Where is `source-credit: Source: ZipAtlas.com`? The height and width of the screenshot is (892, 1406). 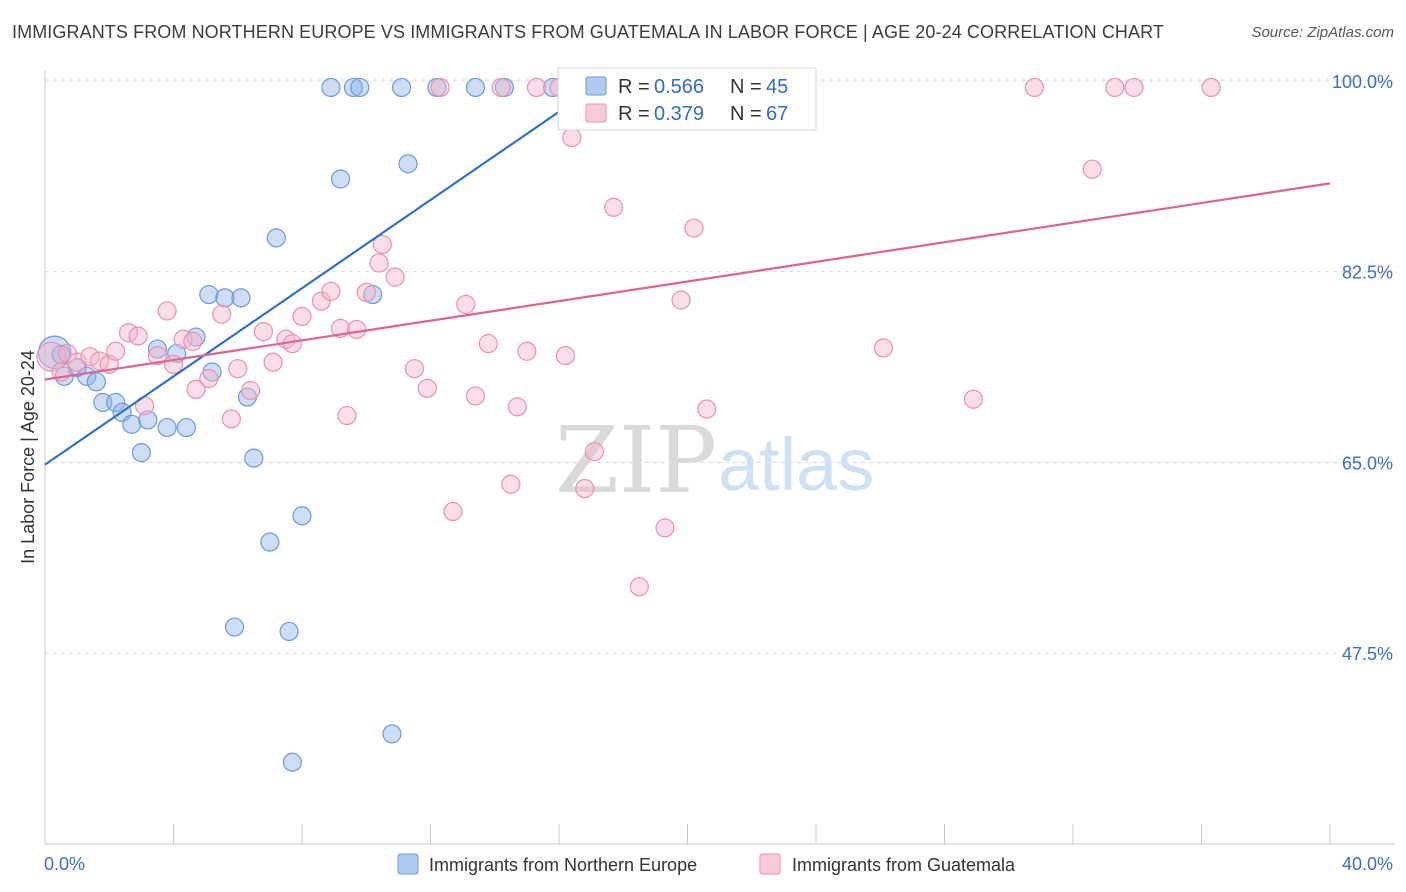
source-credit: Source: ZipAtlas.com is located at coordinates (1322, 32).